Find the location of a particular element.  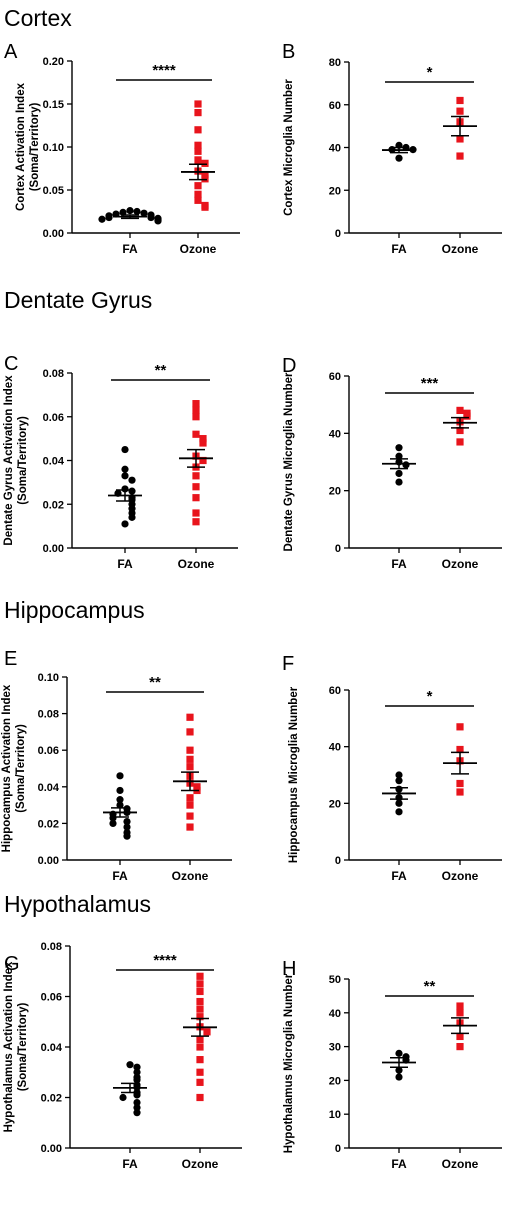

y-tick-label: 10 is located at coordinates (335, 1115).